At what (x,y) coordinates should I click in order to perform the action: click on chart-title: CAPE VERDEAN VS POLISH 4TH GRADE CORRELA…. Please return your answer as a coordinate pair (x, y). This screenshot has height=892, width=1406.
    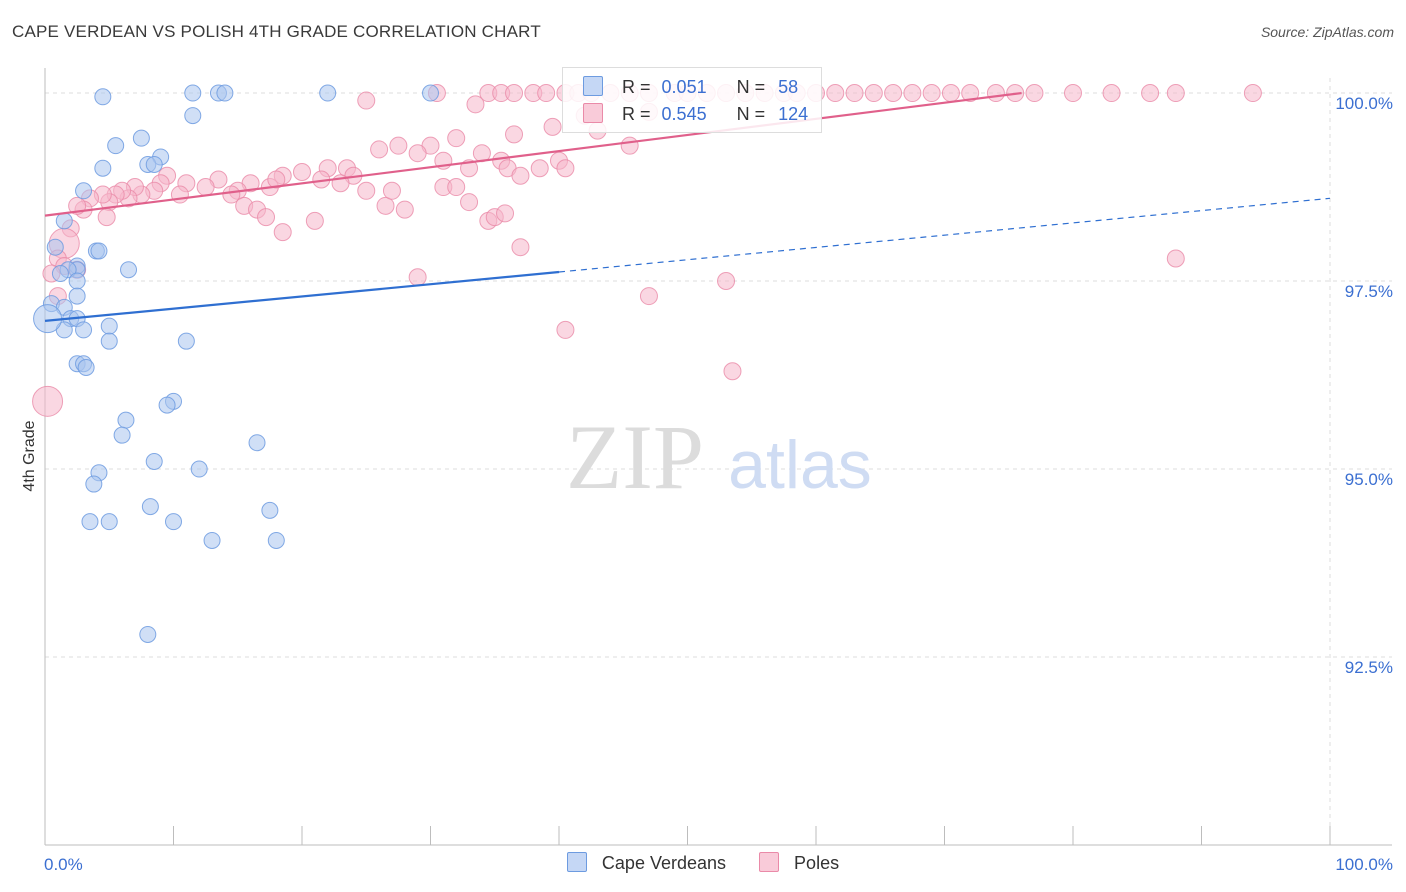
    Looking at the image, I should click on (276, 31).